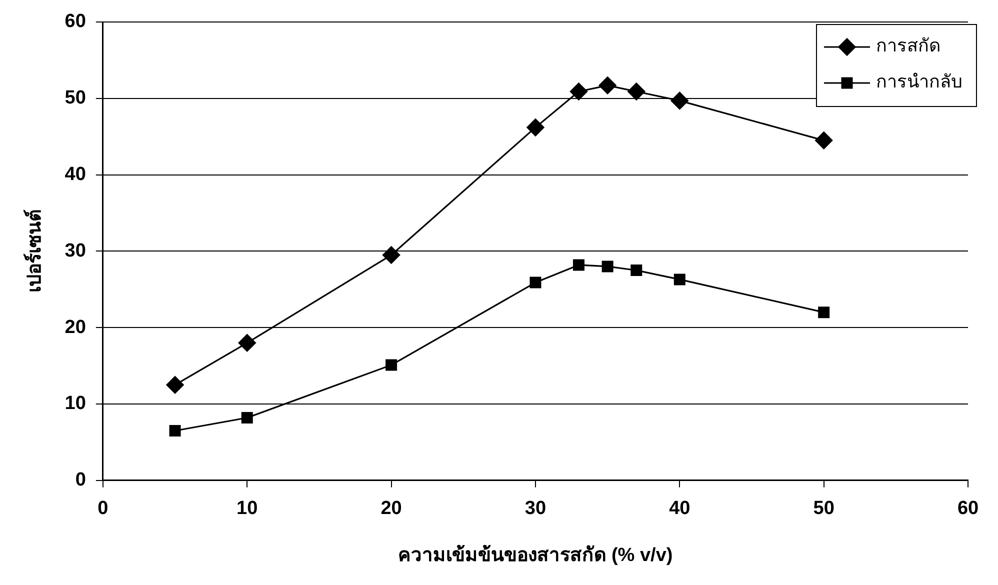 The height and width of the screenshot is (585, 998). Describe the element at coordinates (968, 509) in the screenshot. I see `x-tick-label: 60` at that location.